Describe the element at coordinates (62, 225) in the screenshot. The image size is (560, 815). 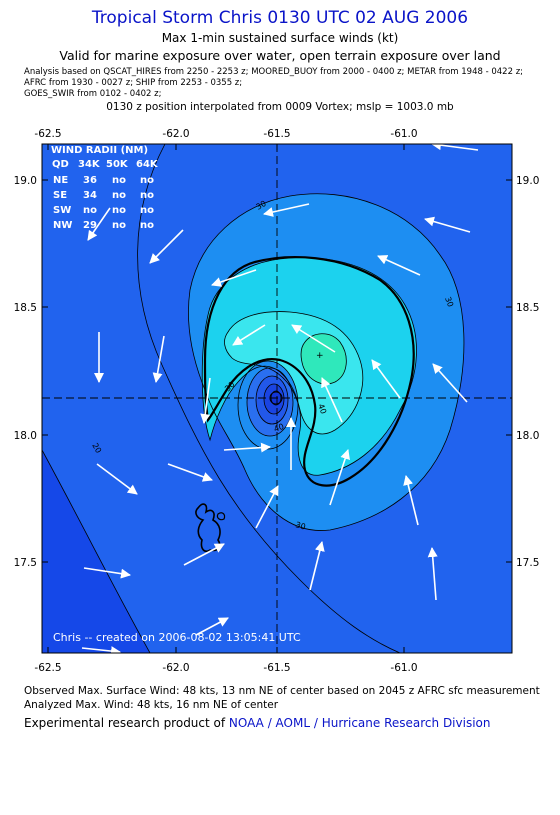
I see `wind-radii-cell: NW` at that location.